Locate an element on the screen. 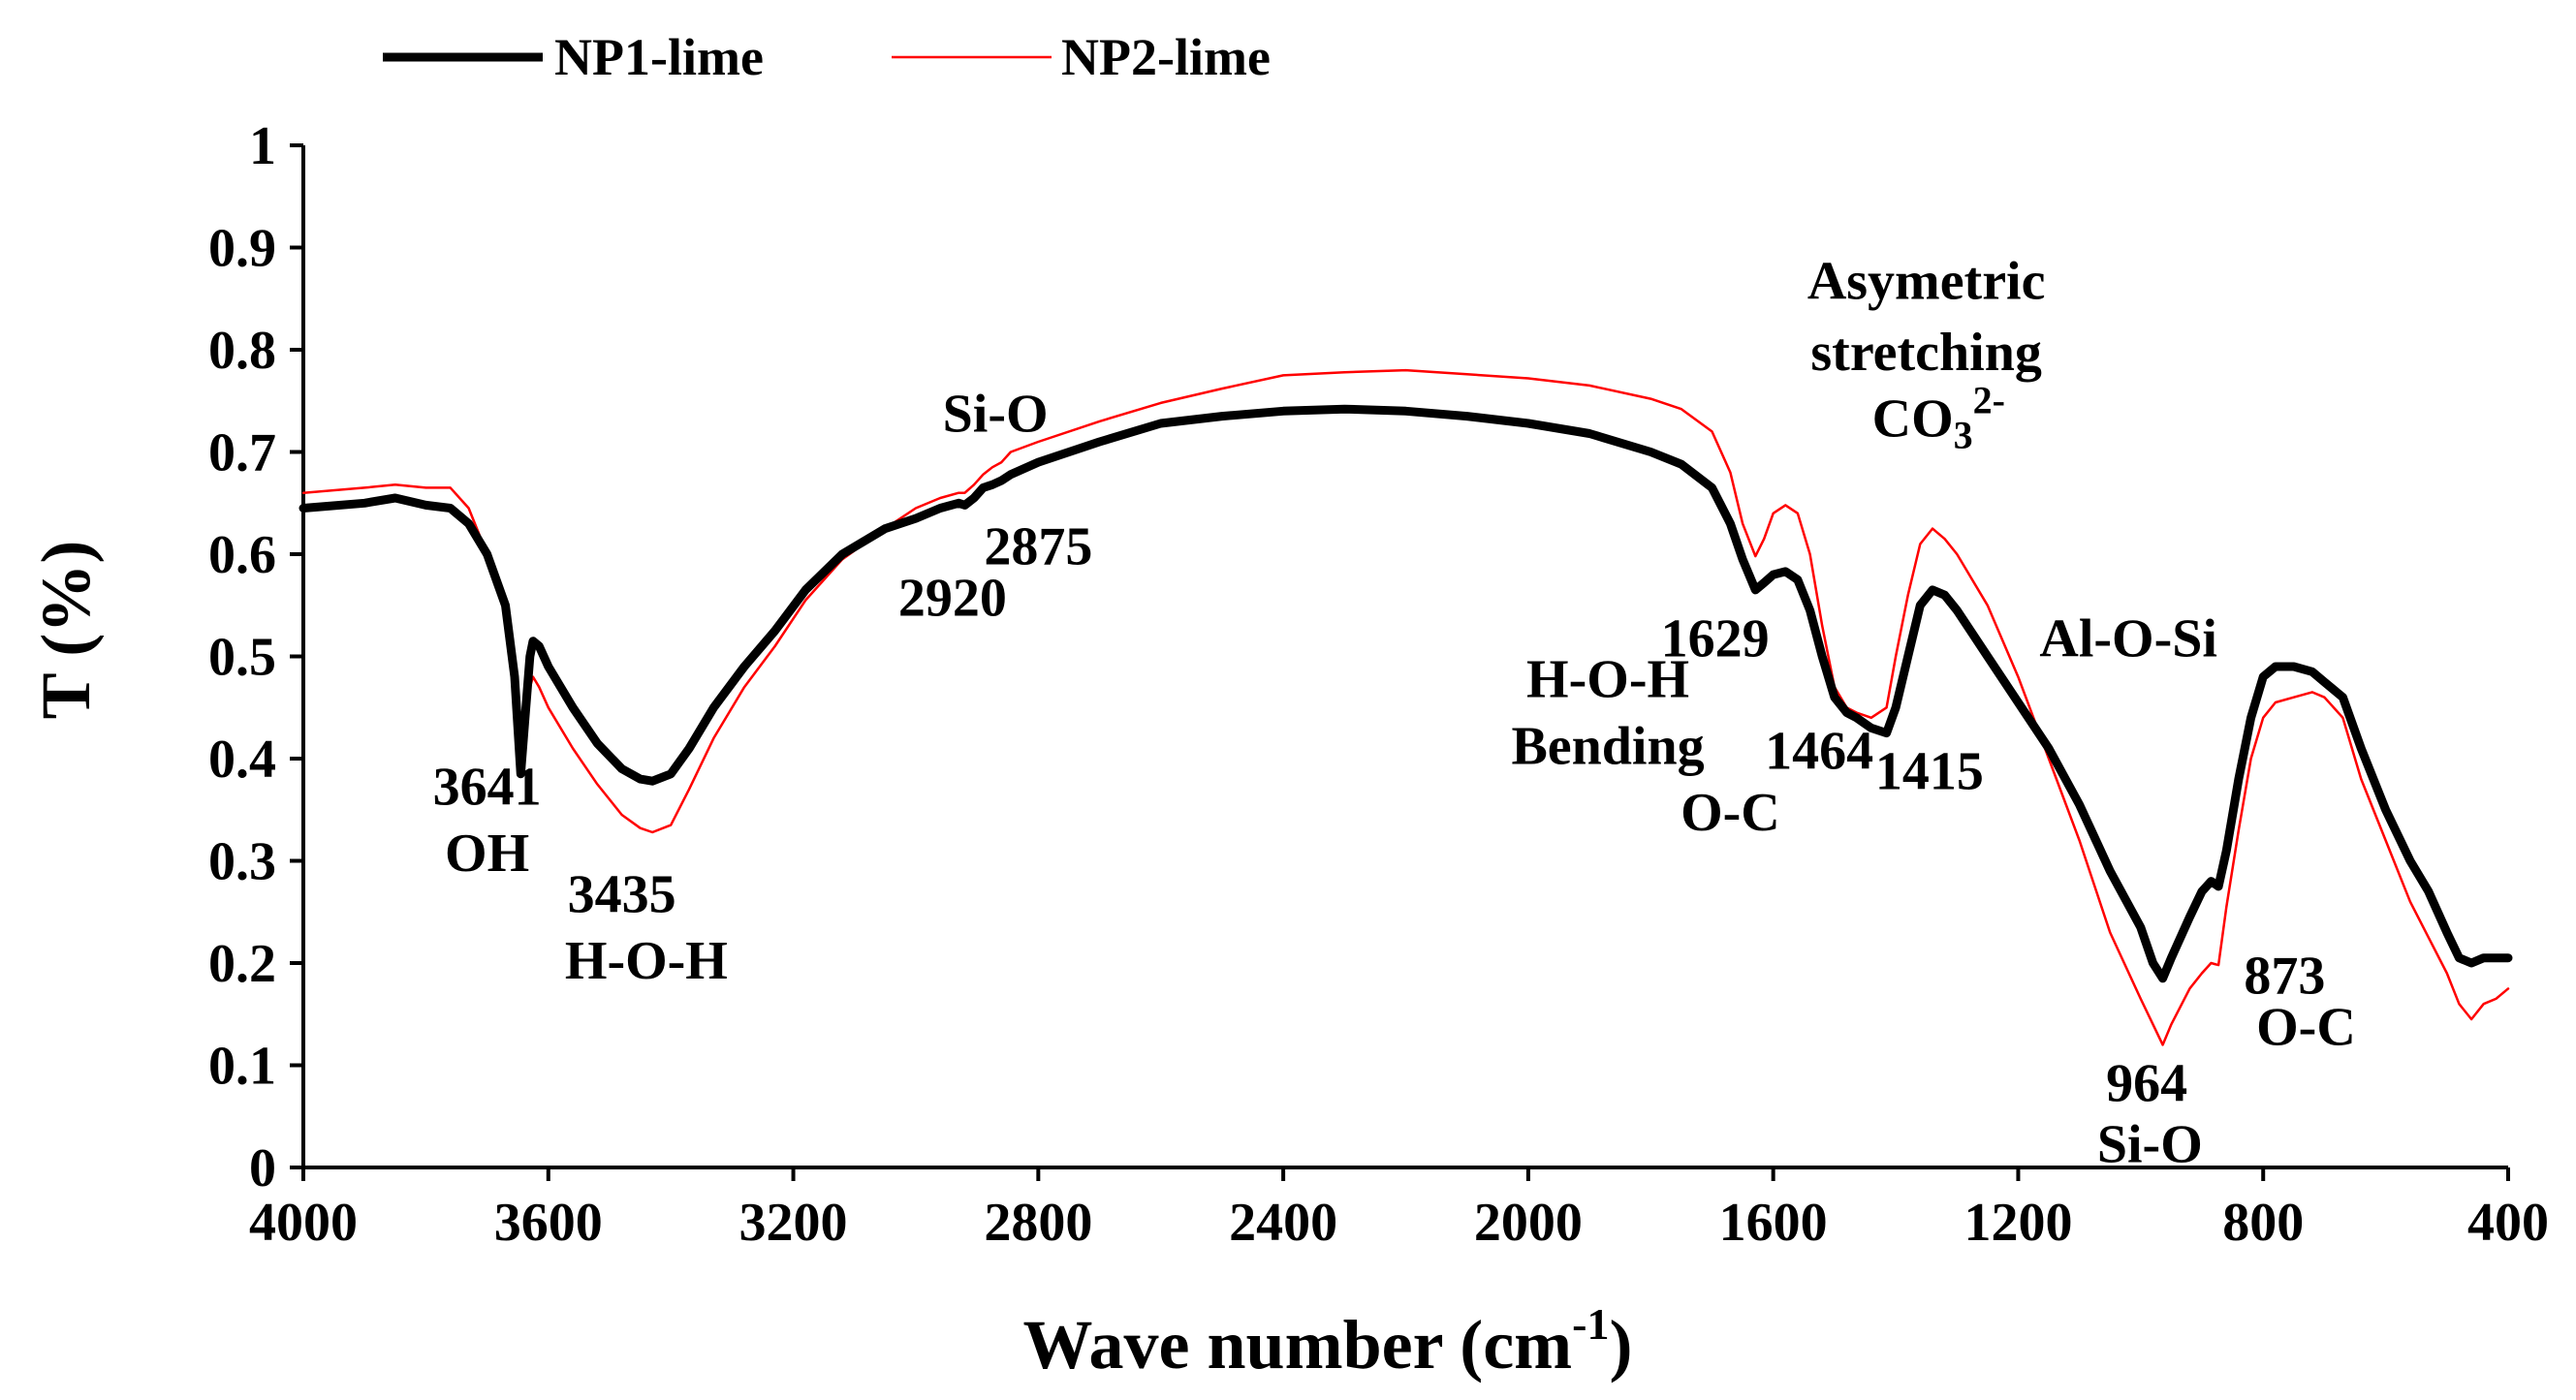 The image size is (2576, 1400). x-axis-title: Wave number (cm-1) is located at coordinates (1328, 1341).